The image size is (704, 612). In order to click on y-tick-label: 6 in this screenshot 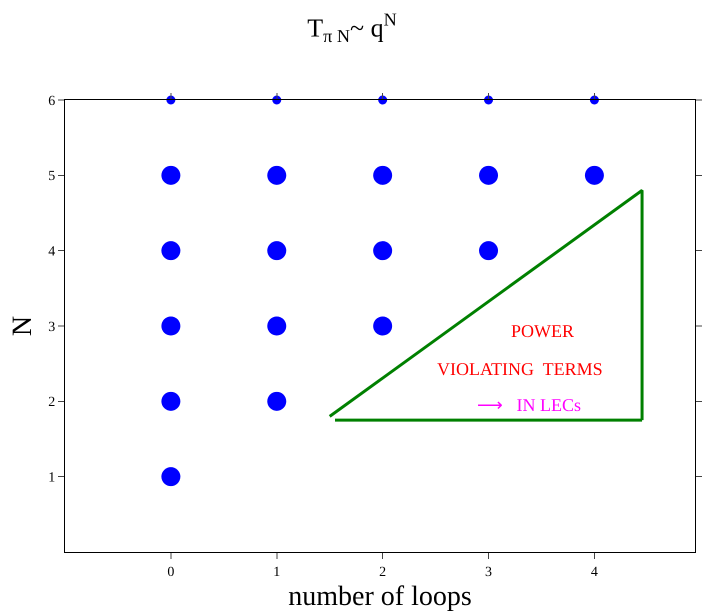, I will do `click(52, 101)`.